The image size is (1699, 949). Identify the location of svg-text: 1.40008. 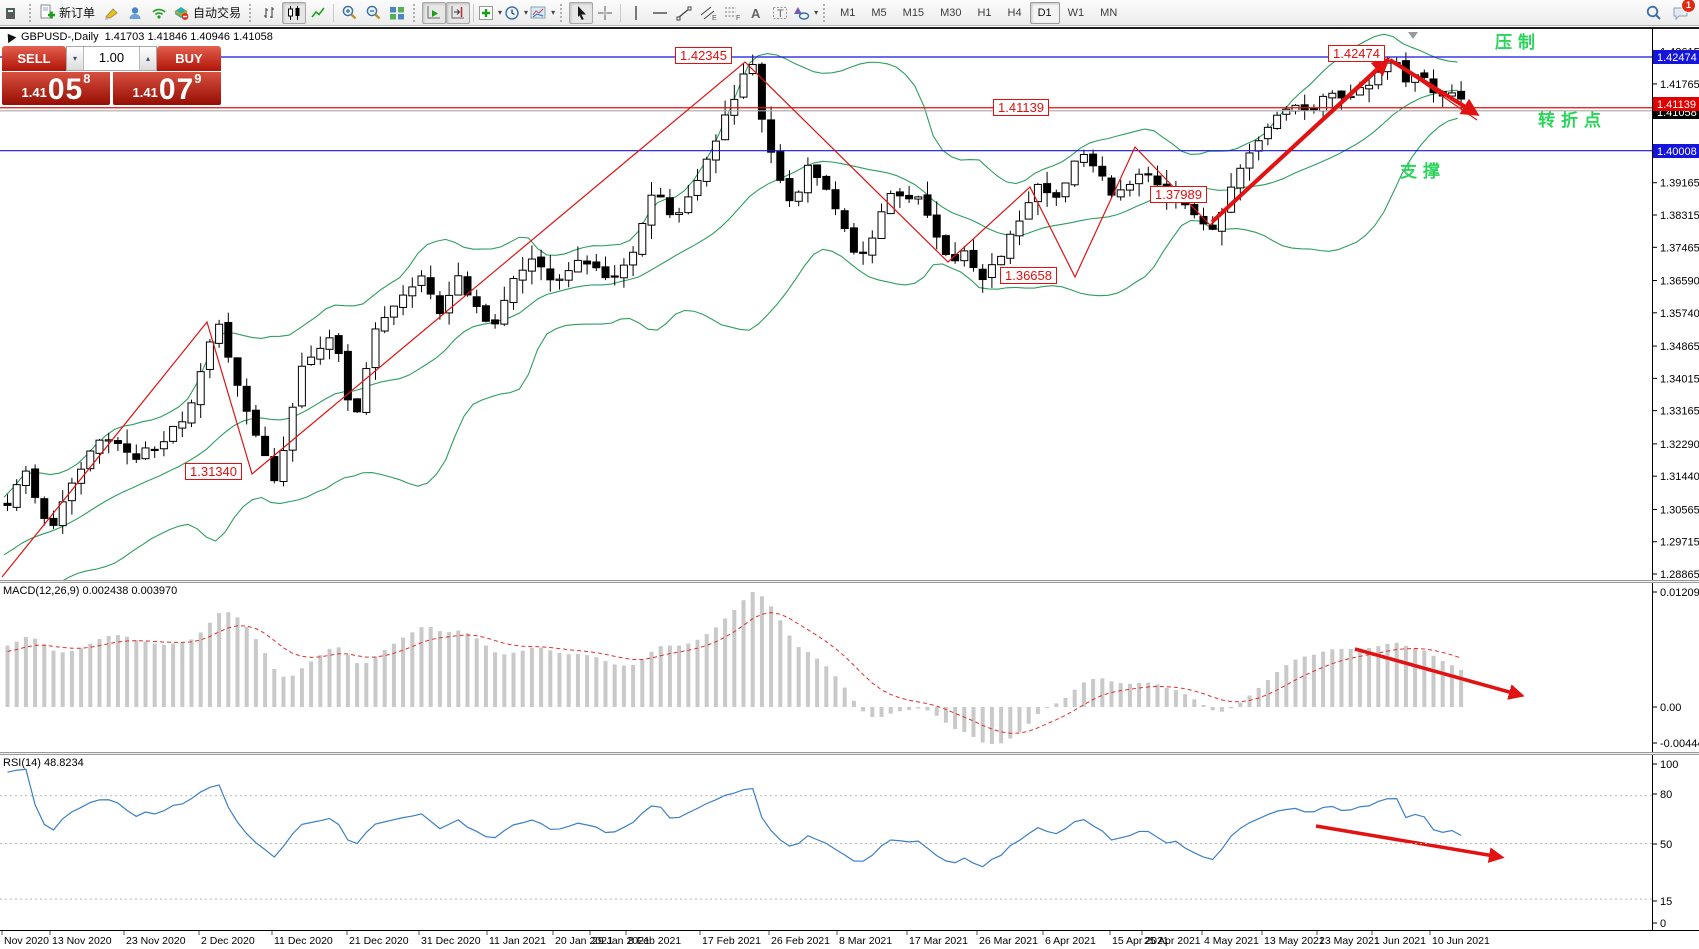
(1677, 152).